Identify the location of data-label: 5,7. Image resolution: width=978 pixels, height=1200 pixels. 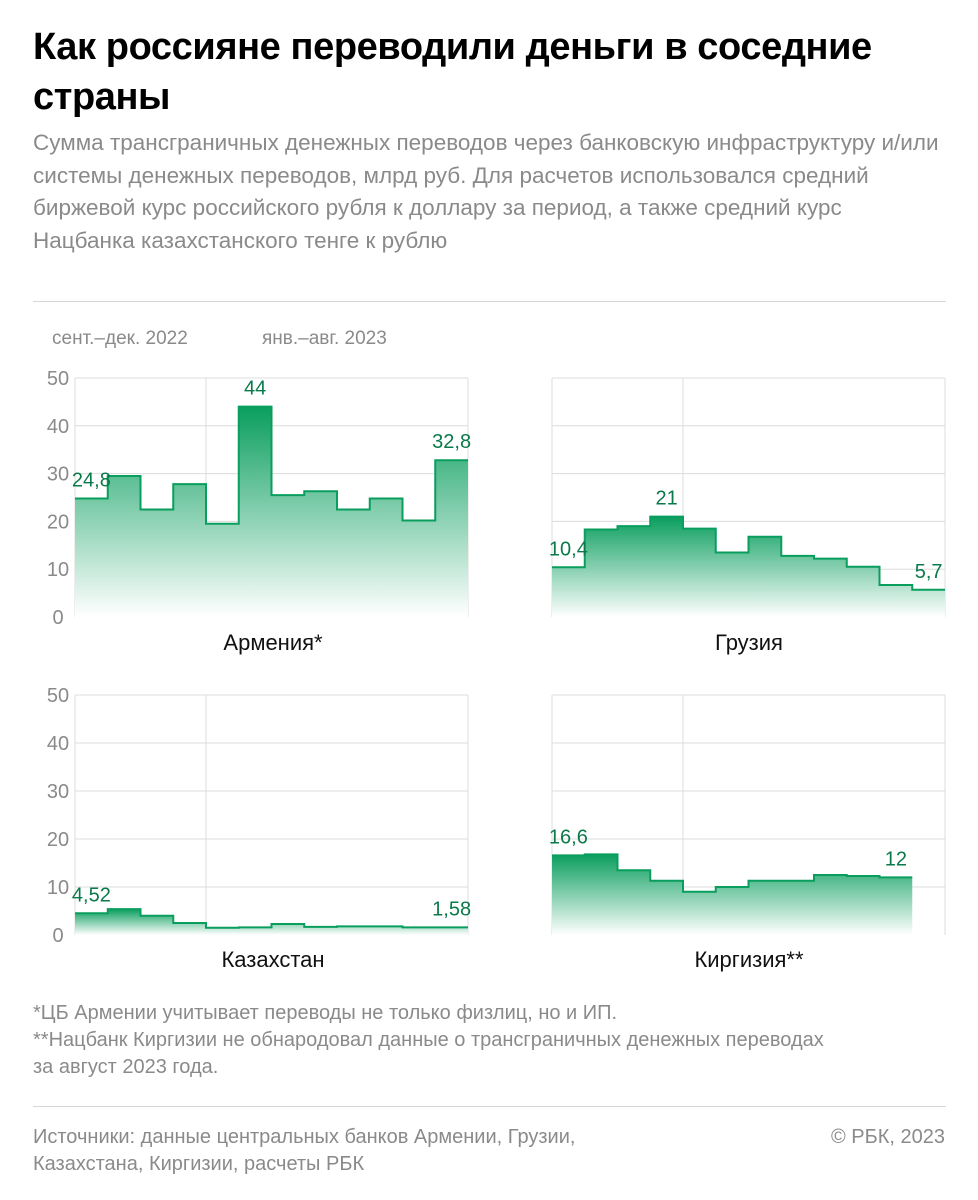
(929, 572).